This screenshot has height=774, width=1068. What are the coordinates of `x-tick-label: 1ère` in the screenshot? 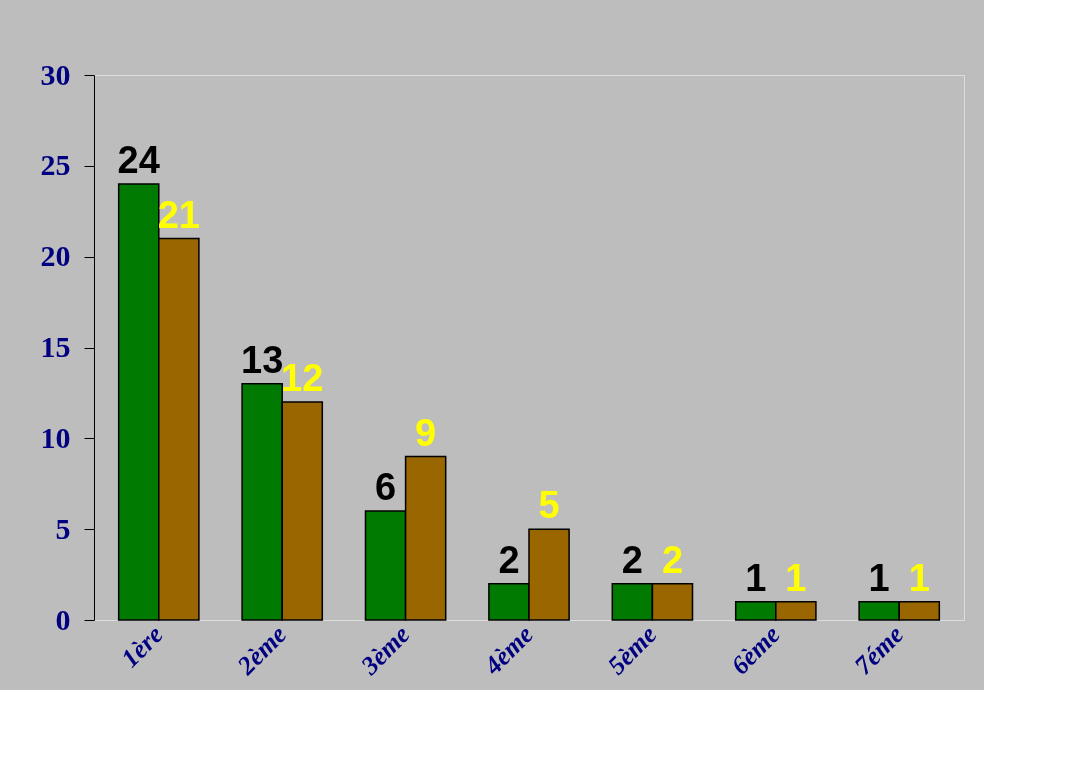 It's located at (142, 646).